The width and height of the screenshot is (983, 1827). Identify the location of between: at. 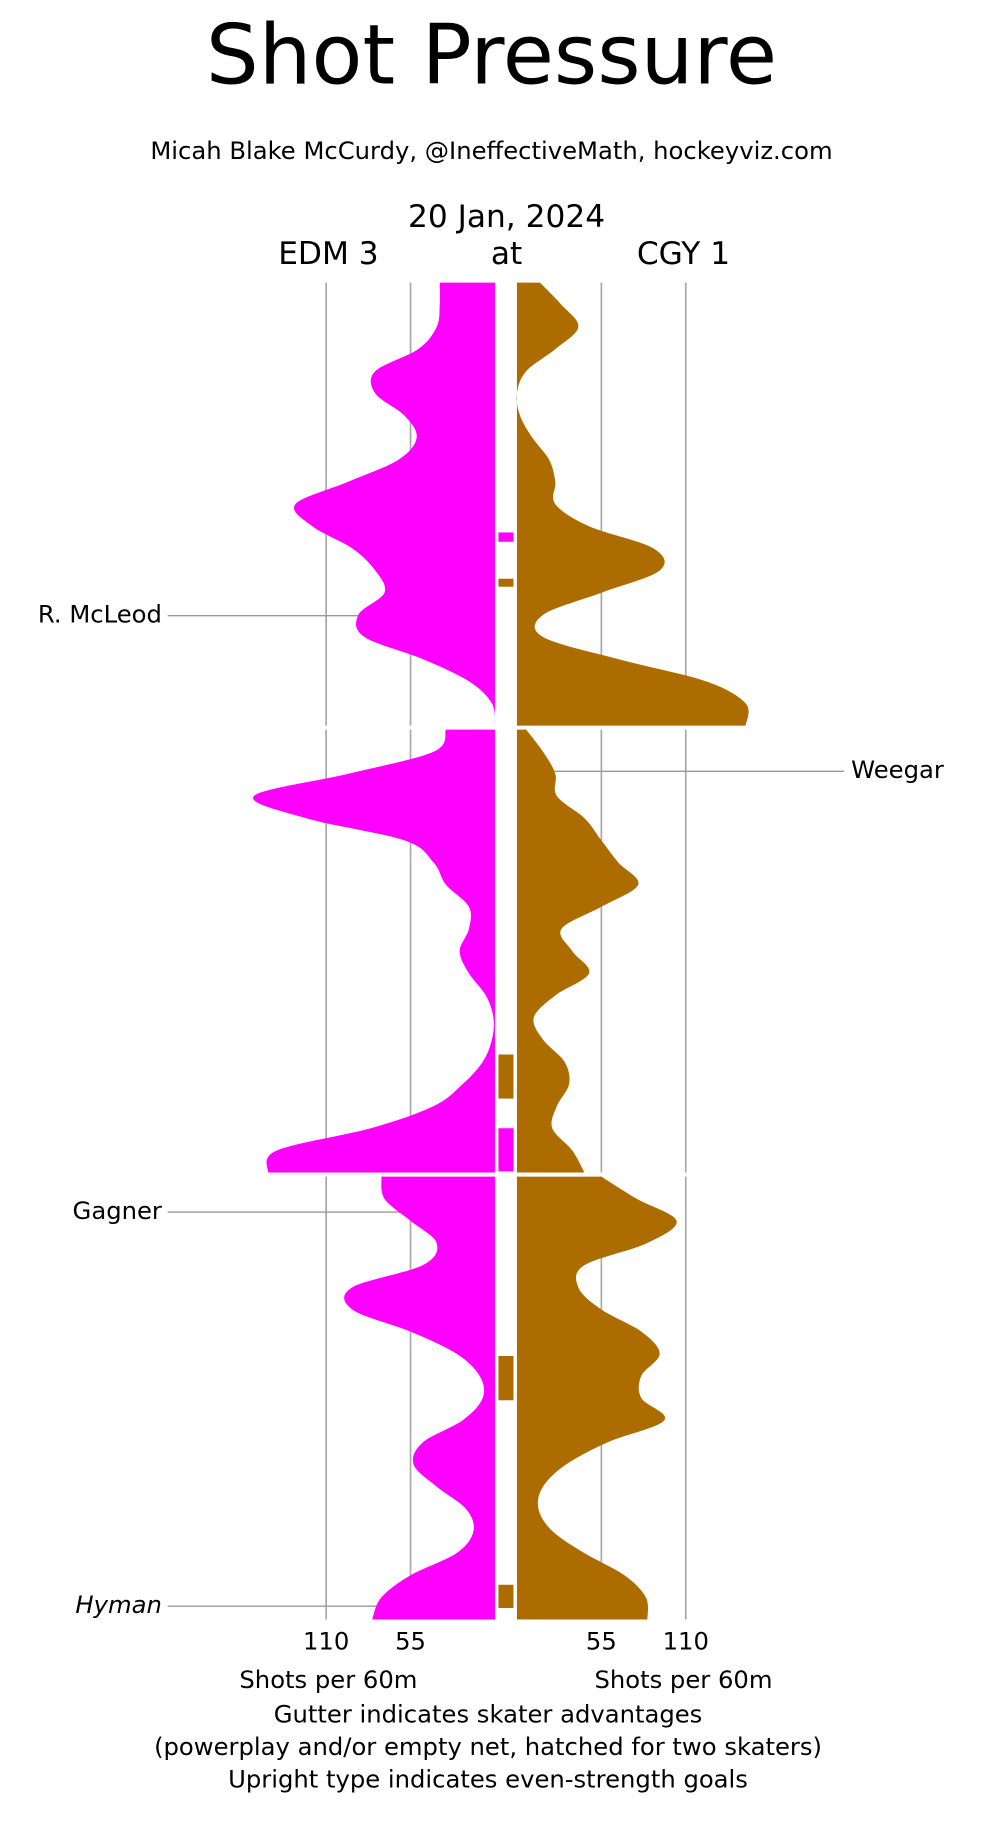
(506, 254).